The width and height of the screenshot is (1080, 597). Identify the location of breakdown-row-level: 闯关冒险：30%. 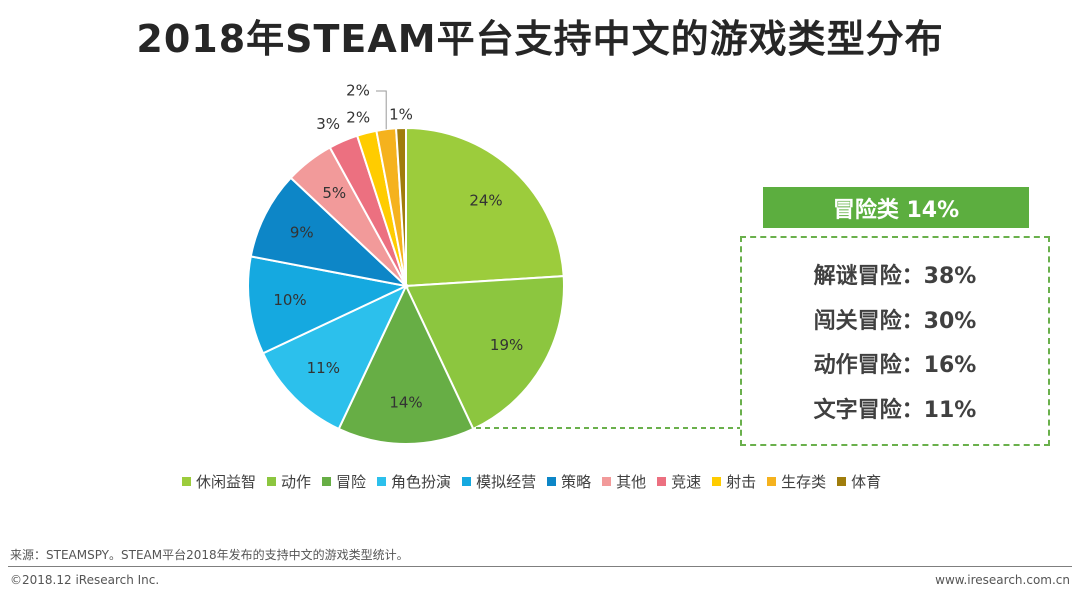
(895, 321).